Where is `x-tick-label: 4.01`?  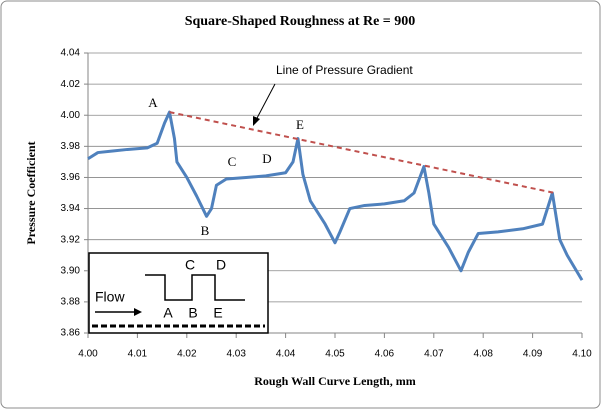 x-tick-label: 4.01 is located at coordinates (138, 354).